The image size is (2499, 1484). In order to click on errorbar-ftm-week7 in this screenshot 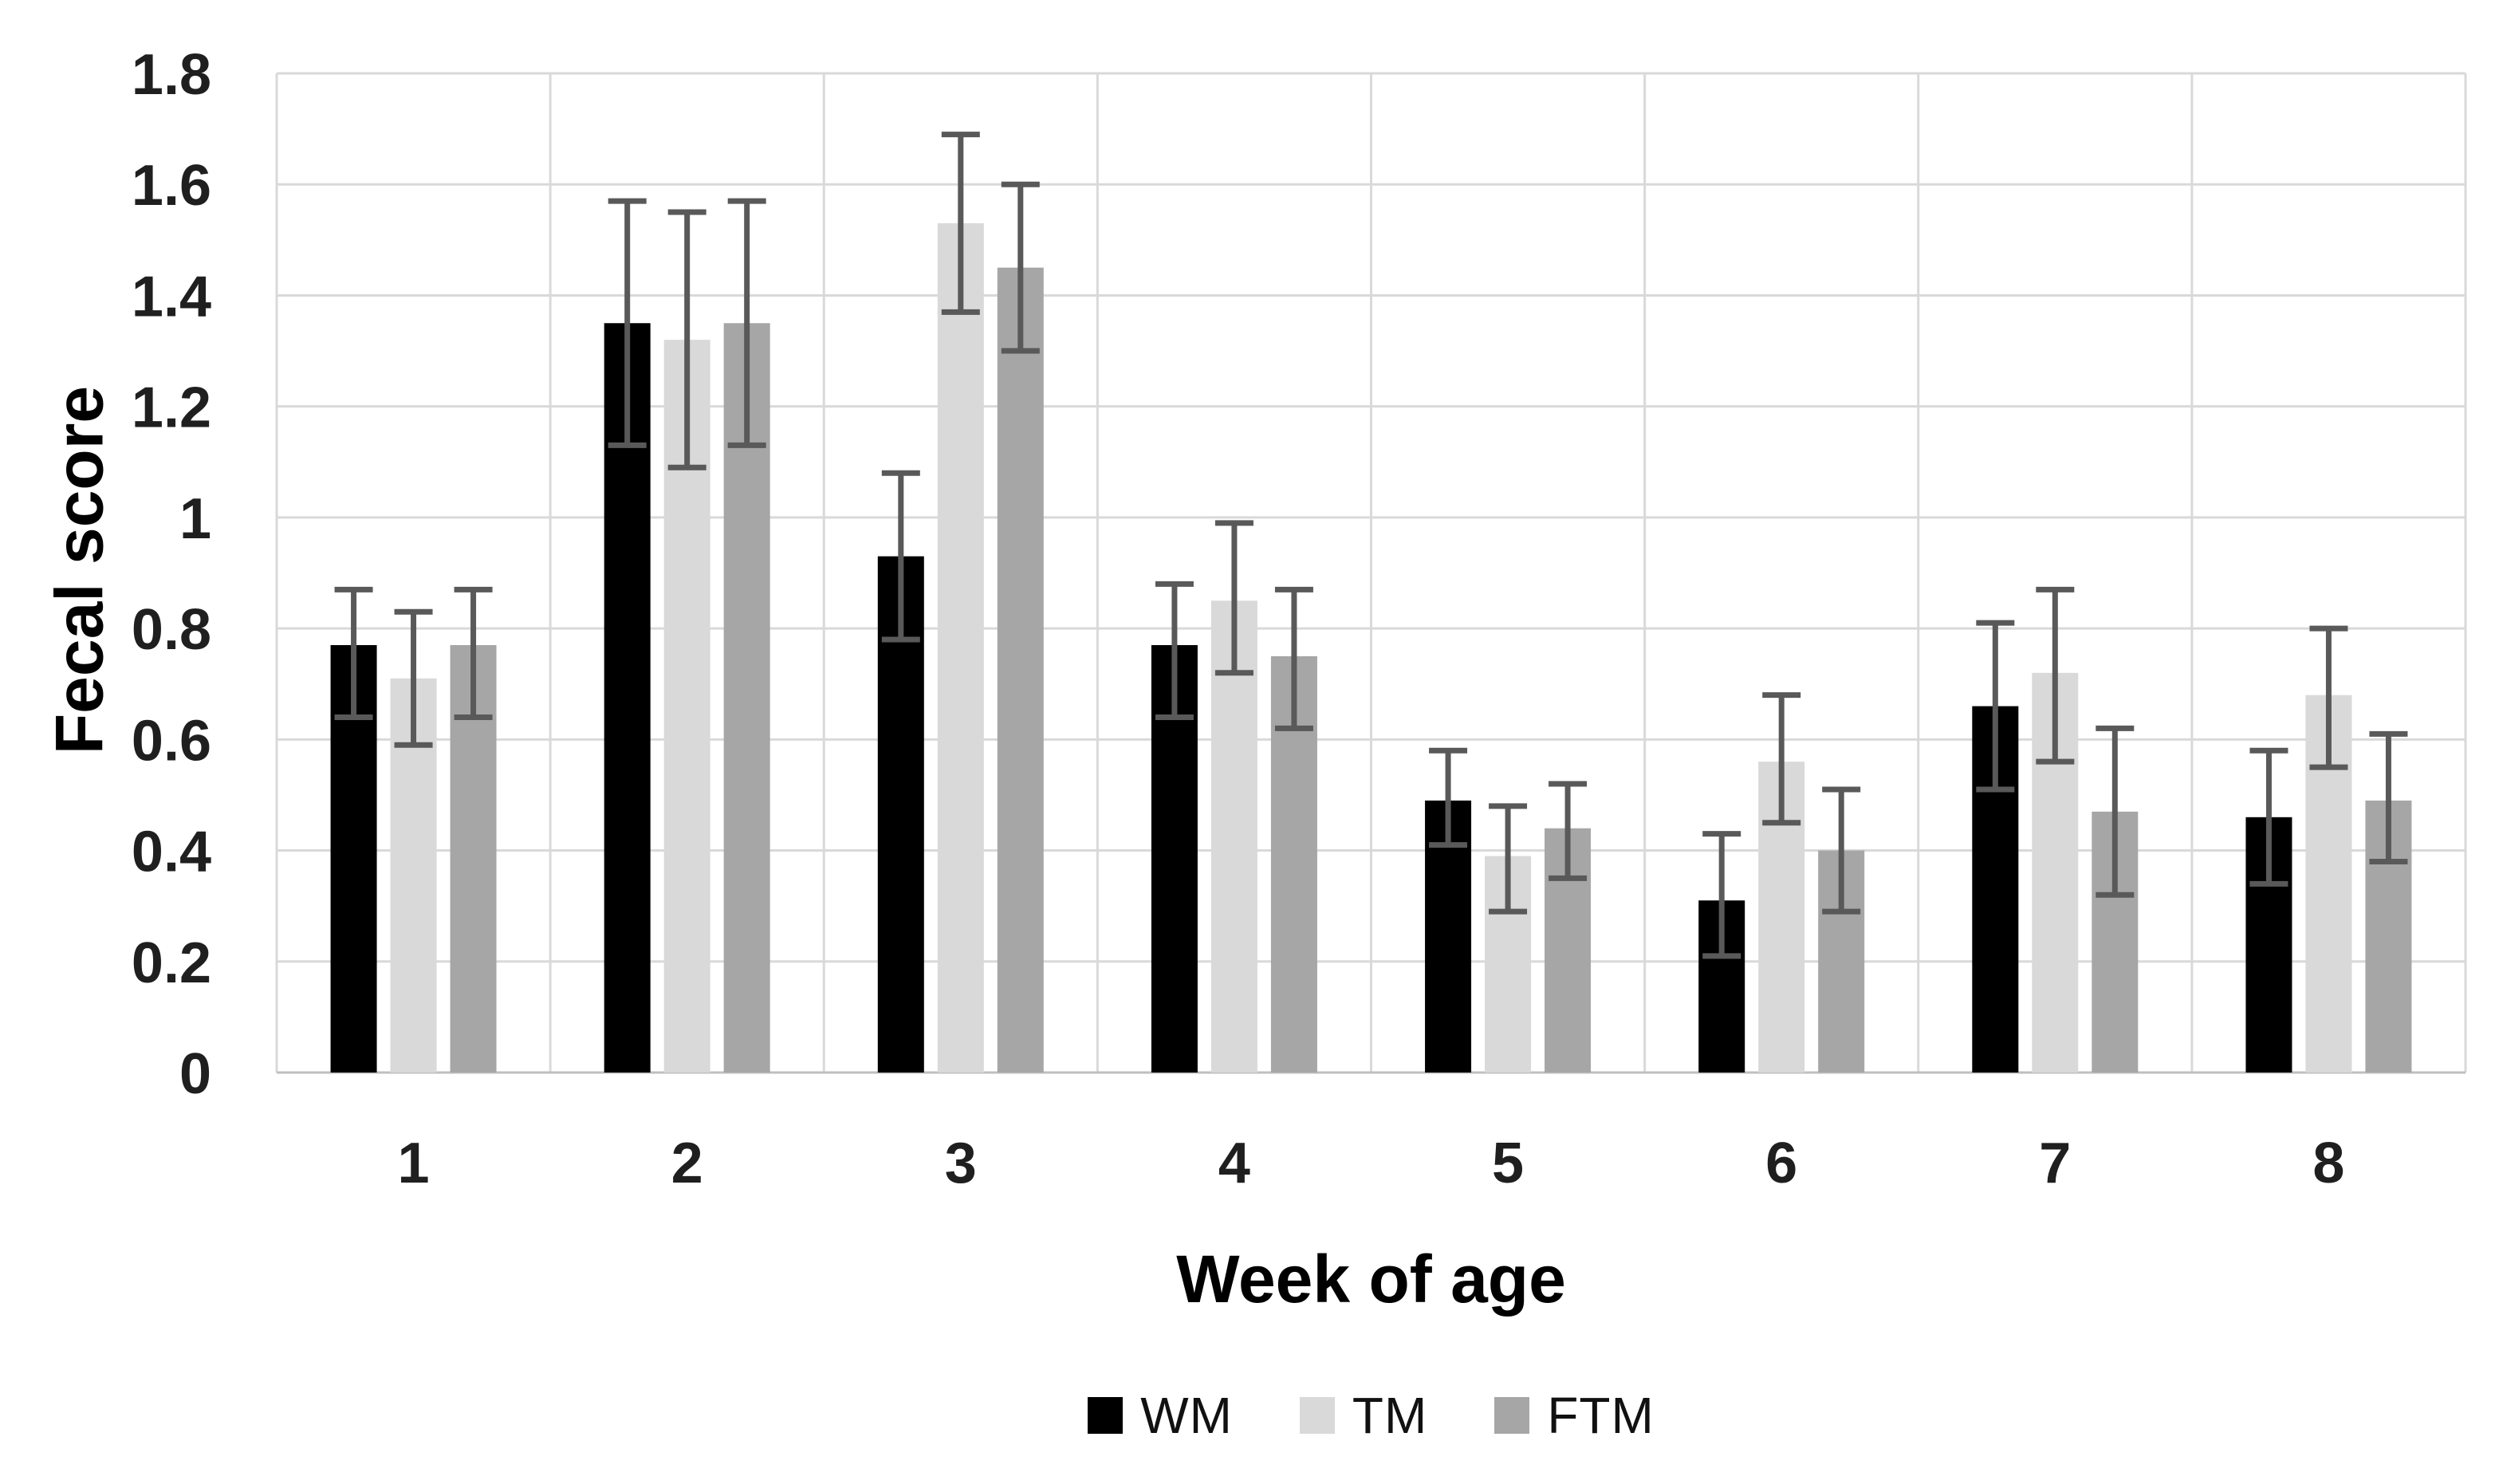, I will do `click(2115, 811)`.